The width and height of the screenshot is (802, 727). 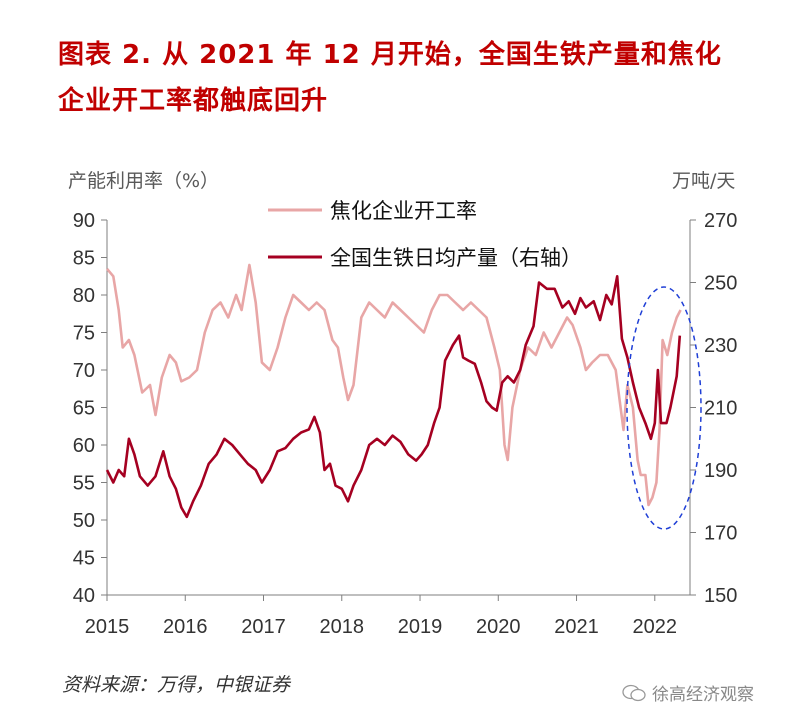 What do you see at coordinates (84, 221) in the screenshot?
I see `left-tick-label: 90` at bounding box center [84, 221].